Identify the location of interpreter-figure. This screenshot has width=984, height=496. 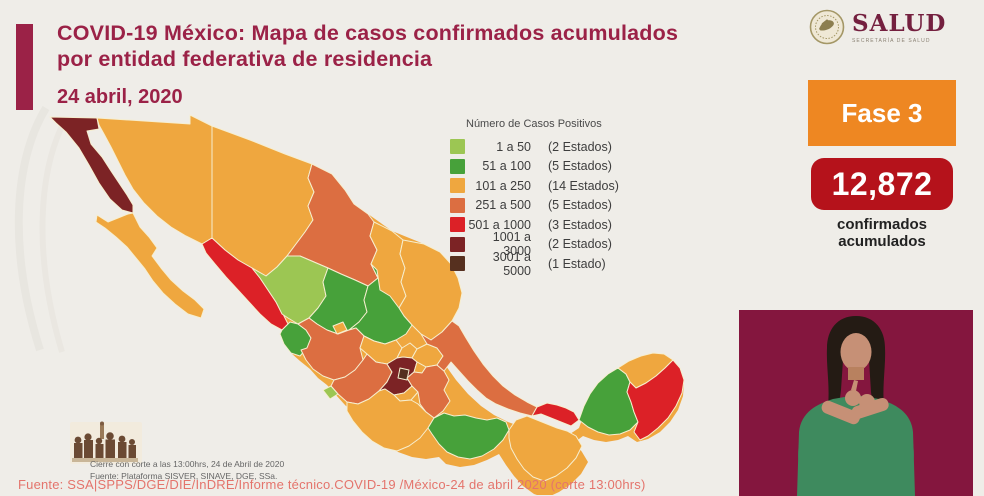
(856, 406).